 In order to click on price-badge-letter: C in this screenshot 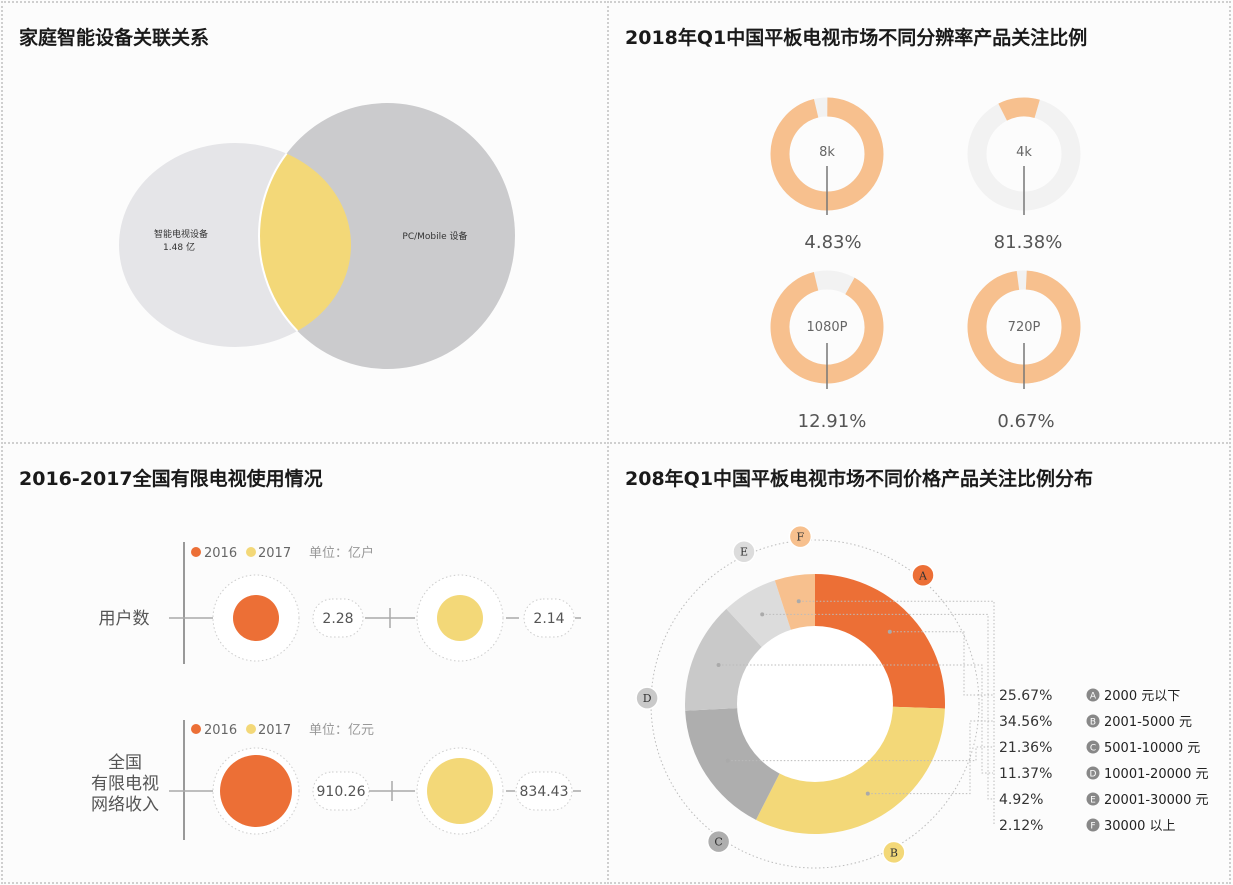, I will do `click(718, 842)`.